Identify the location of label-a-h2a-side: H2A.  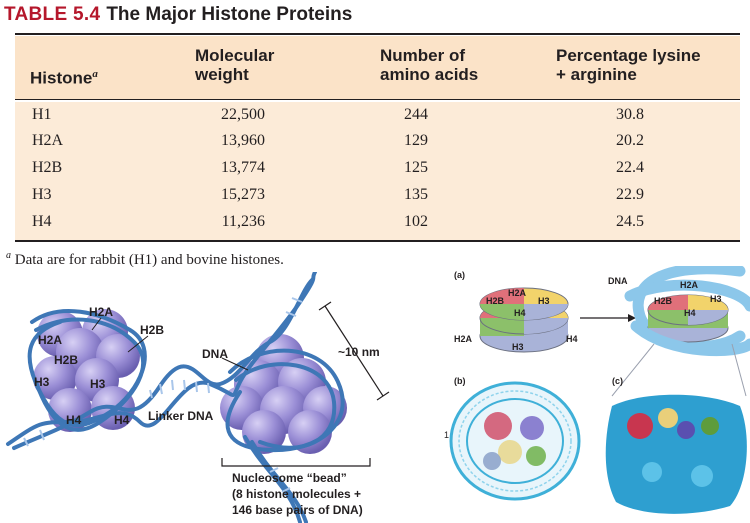
(463, 339).